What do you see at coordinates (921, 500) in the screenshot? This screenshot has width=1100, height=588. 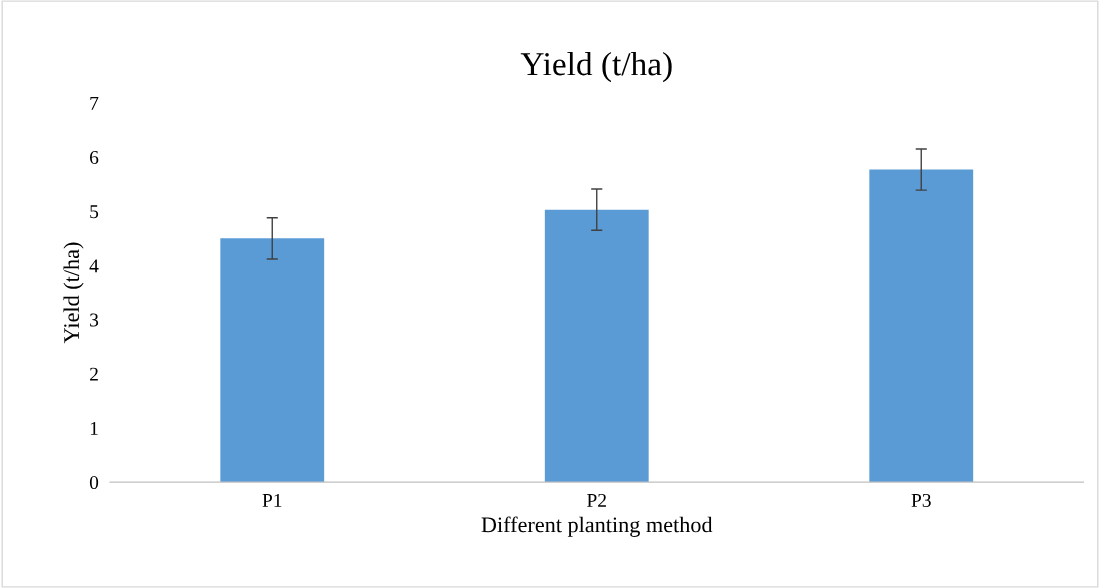 I see `x-tick-label: P3` at bounding box center [921, 500].